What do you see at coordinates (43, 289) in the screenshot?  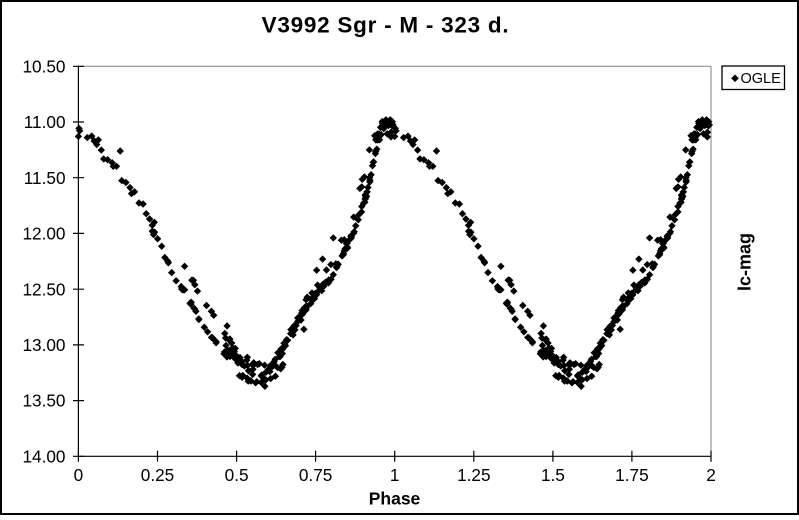 I see `svg-text: 12.50` at bounding box center [43, 289].